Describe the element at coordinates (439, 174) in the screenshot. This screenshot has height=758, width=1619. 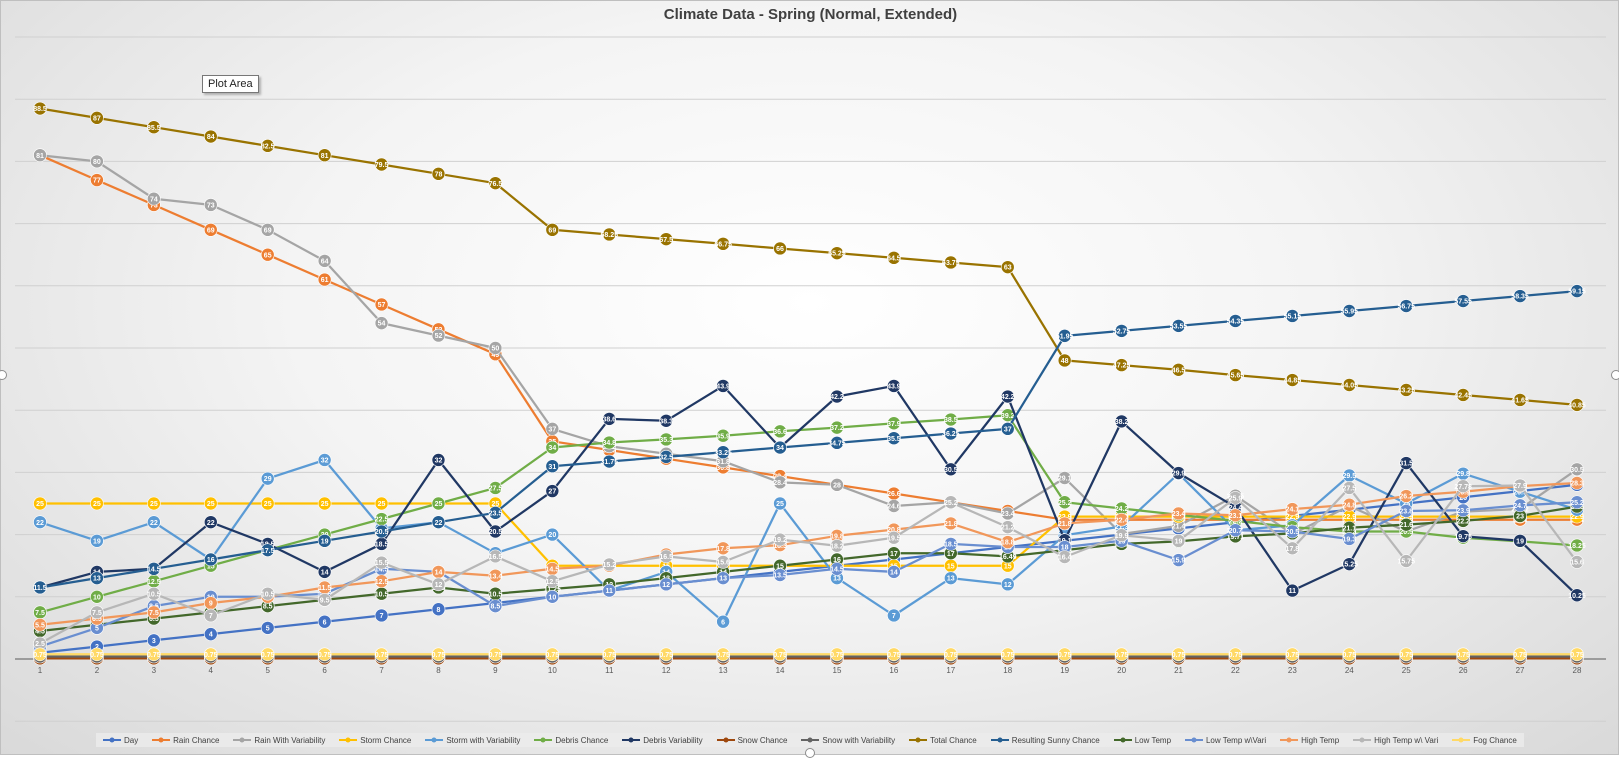
I see `data-label: 78` at that location.